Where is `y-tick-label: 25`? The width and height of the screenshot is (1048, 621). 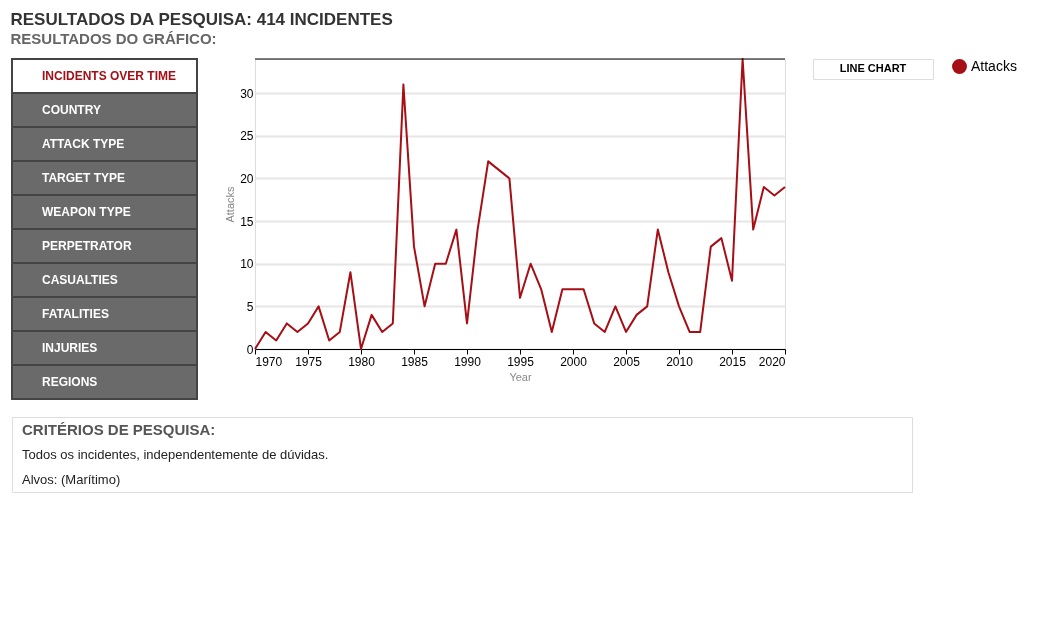 y-tick-label: 25 is located at coordinates (247, 136).